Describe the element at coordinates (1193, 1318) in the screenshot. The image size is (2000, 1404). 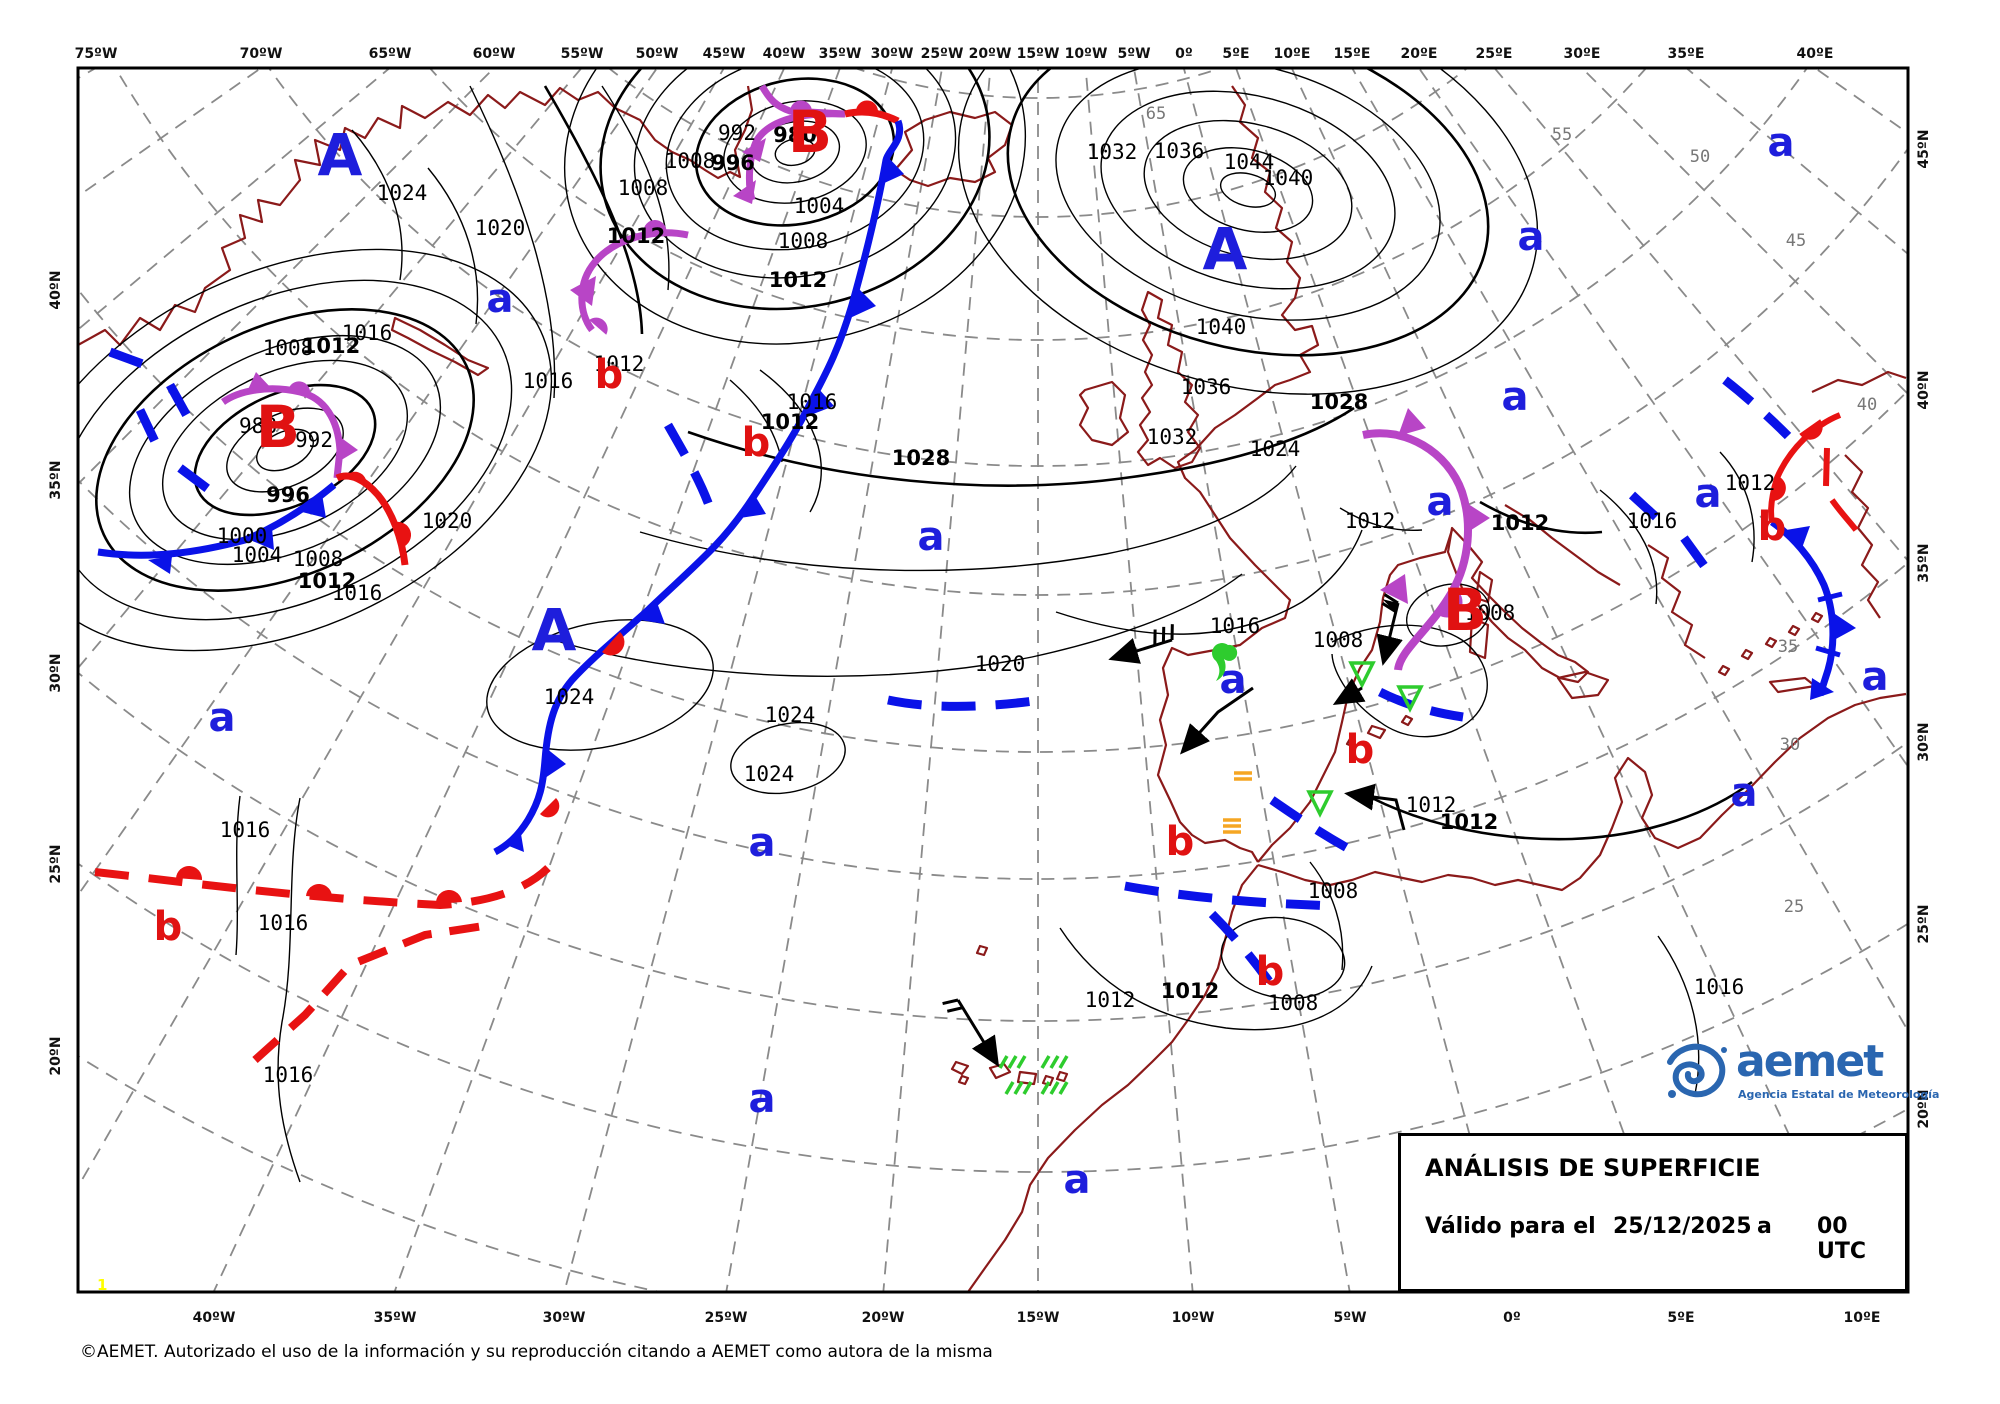
I see `bottom-axis-label: 10ºW` at that location.